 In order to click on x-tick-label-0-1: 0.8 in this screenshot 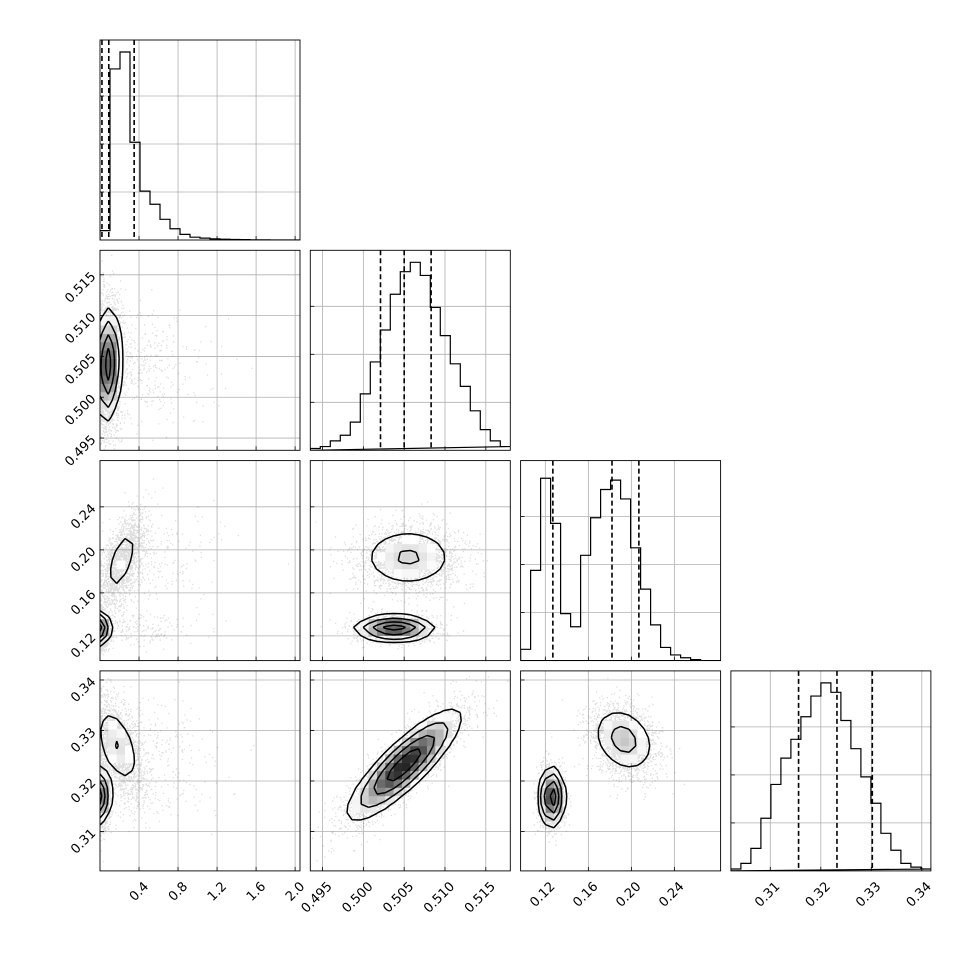, I will do `click(178, 891)`.